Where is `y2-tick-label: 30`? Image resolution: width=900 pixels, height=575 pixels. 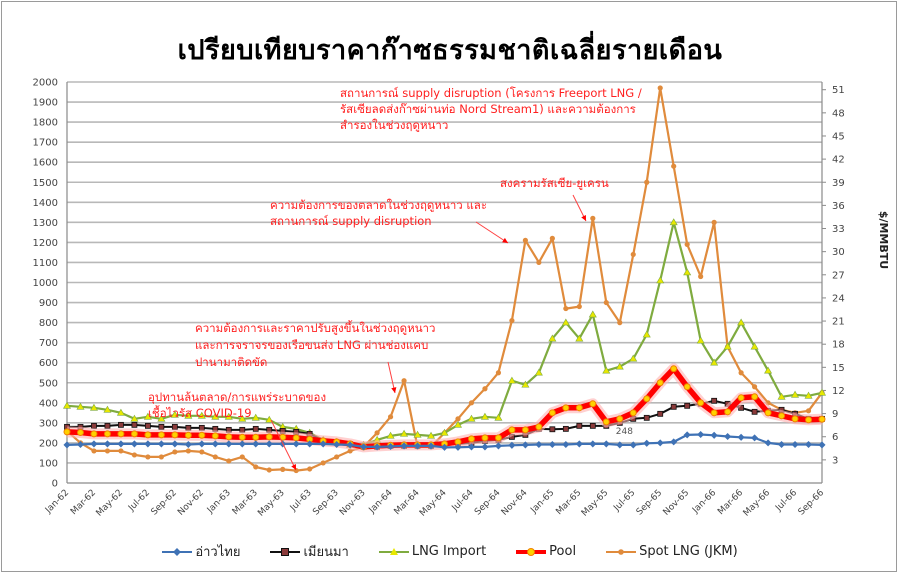 y2-tick-label: 30 is located at coordinates (838, 252).